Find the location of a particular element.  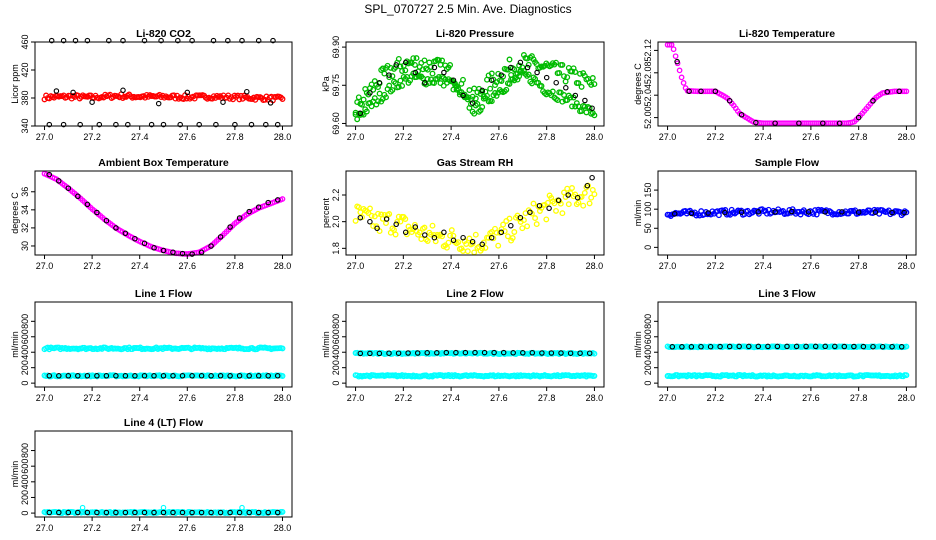

y-tick-label: 100 is located at coordinates (648, 209).